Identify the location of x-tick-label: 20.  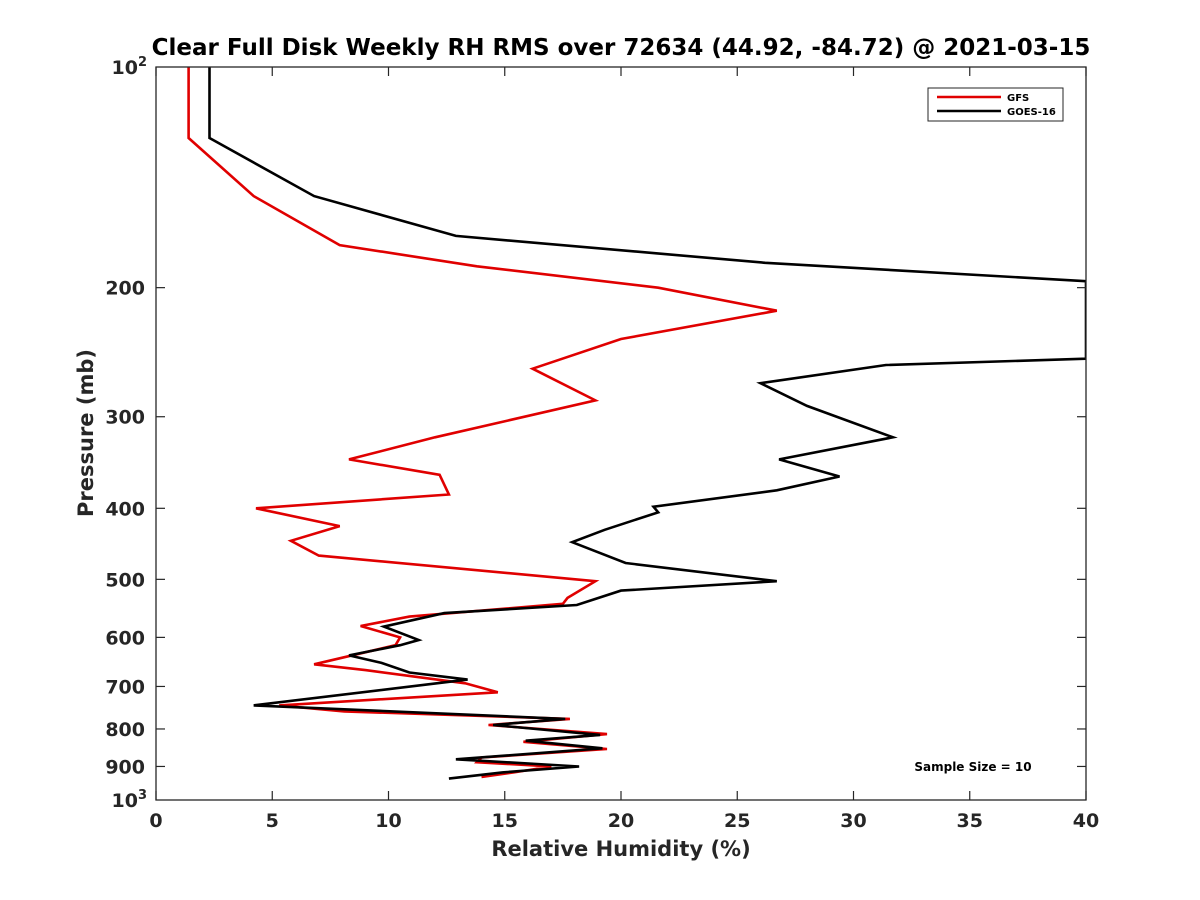
(621, 821).